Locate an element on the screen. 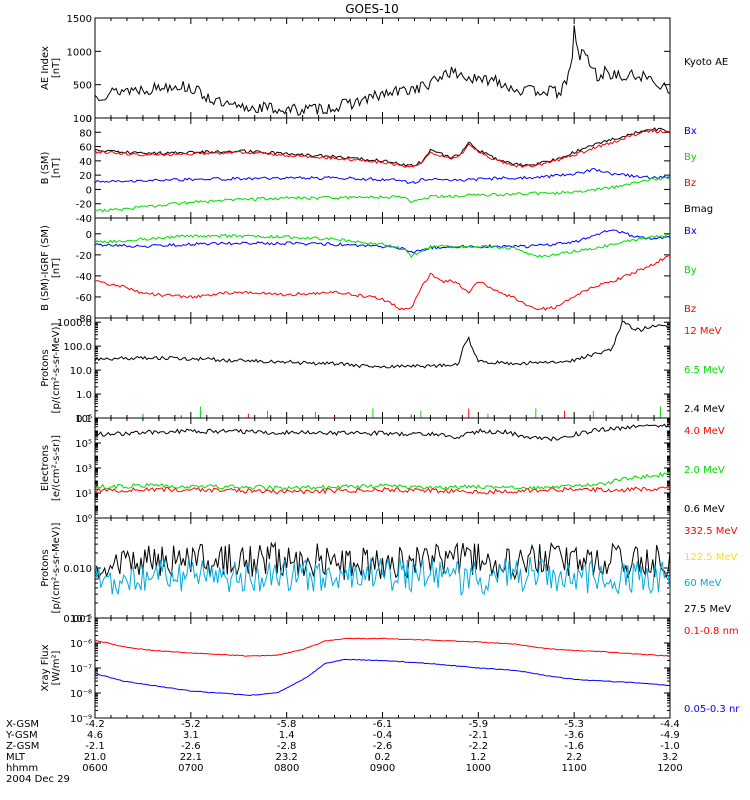 This screenshot has height=800, width=750. table-cell: 3.1 is located at coordinates (191, 735).